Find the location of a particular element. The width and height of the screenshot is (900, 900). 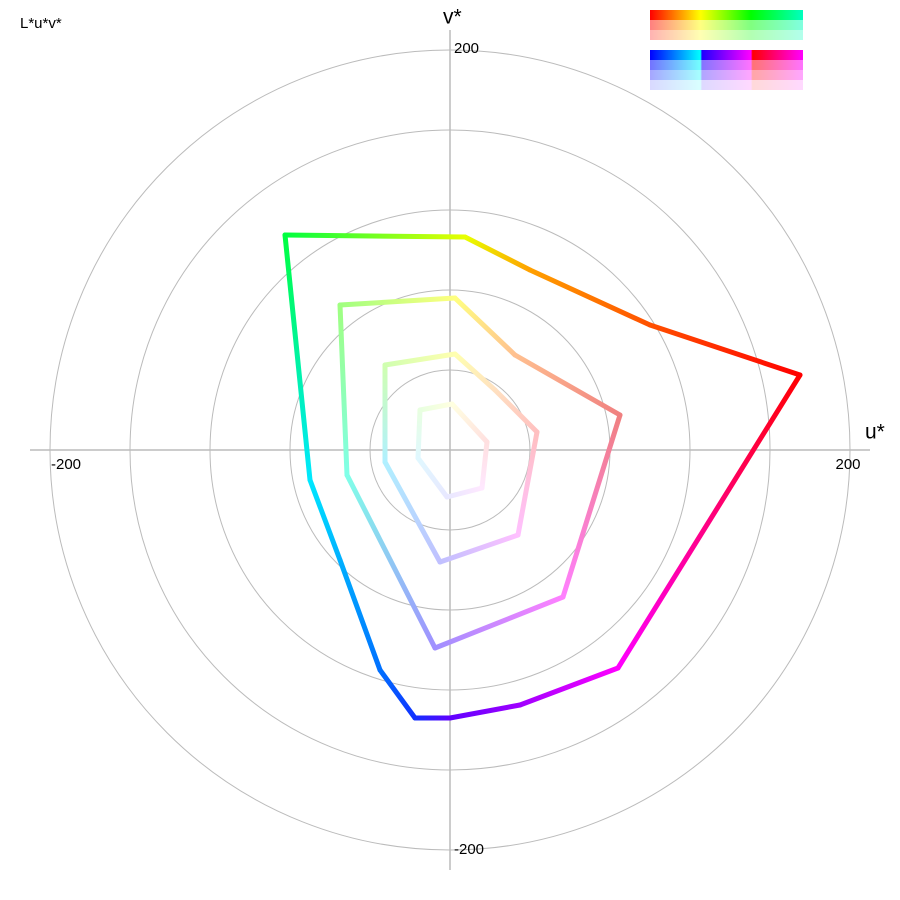

y-tick-label: 200 is located at coordinates (466, 48).